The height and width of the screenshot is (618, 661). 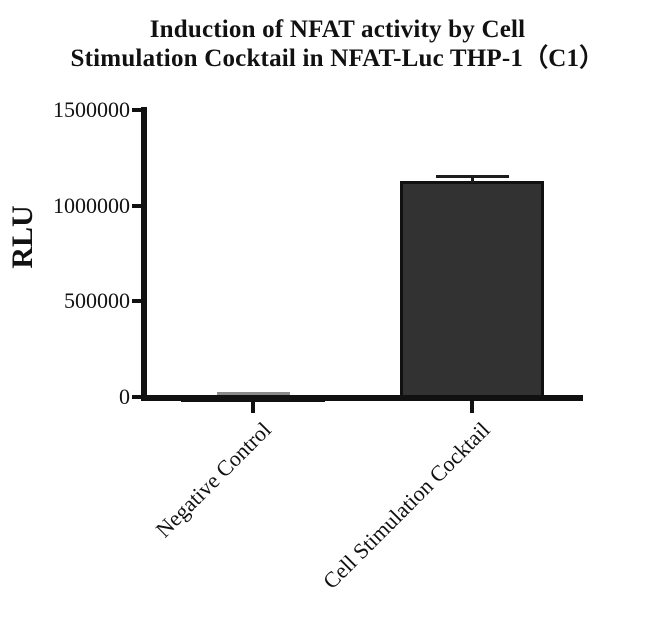 What do you see at coordinates (91, 205) in the screenshot?
I see `y-tick-label-2: 1000000` at bounding box center [91, 205].